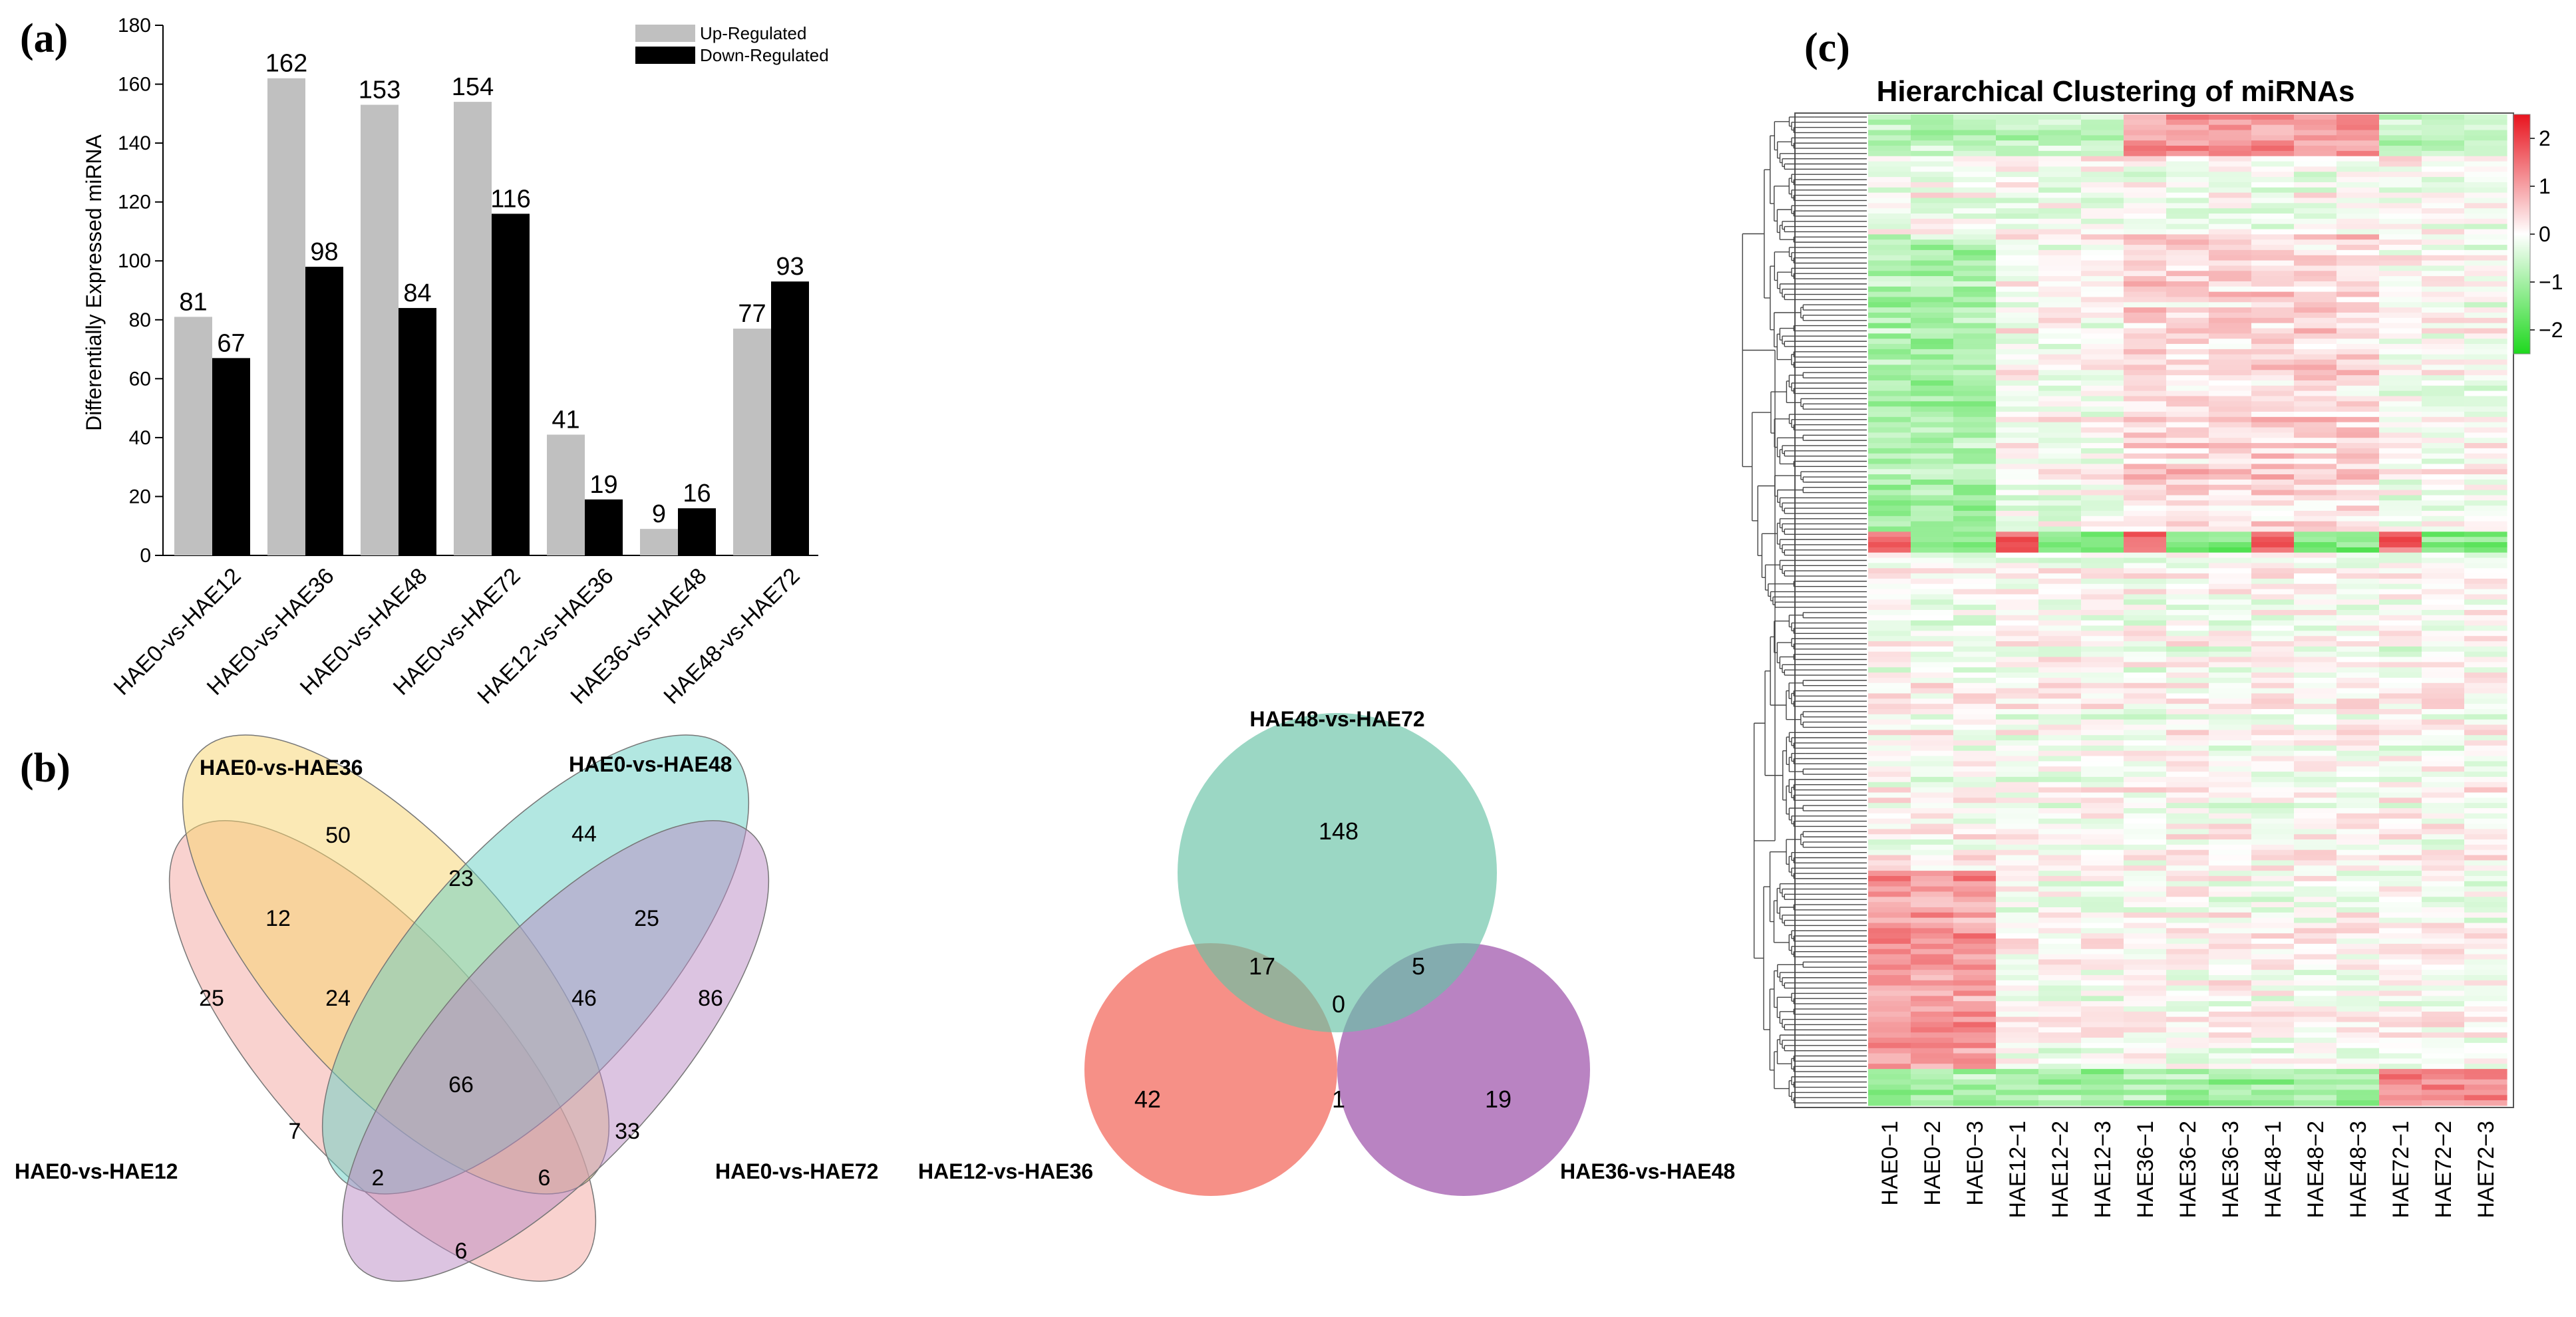 The image size is (2576, 1317). What do you see at coordinates (1338, 1004) in the screenshot?
I see `venn3-region-value: 0` at bounding box center [1338, 1004].